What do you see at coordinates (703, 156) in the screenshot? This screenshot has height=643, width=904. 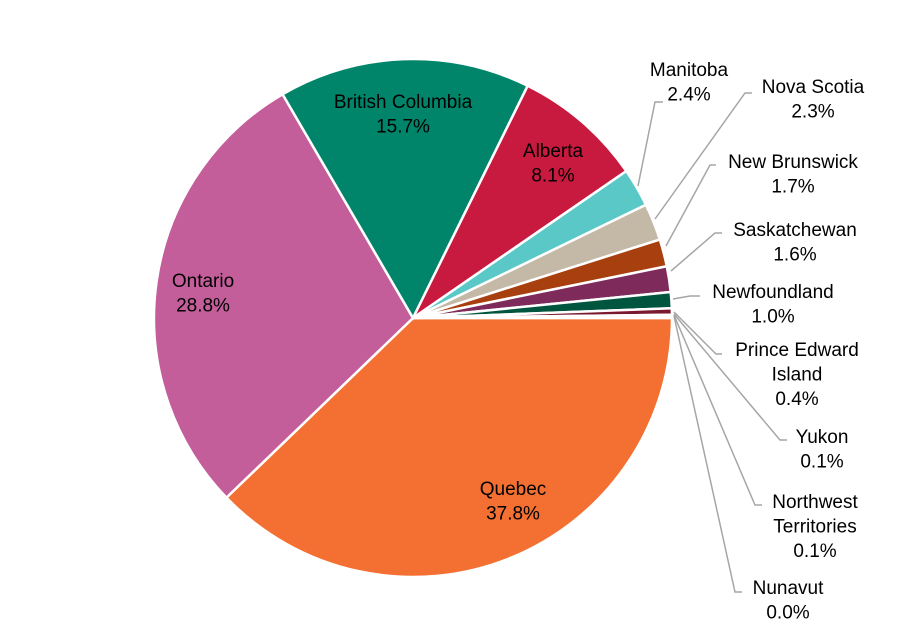 I see `leader-line-nova-scotia` at bounding box center [703, 156].